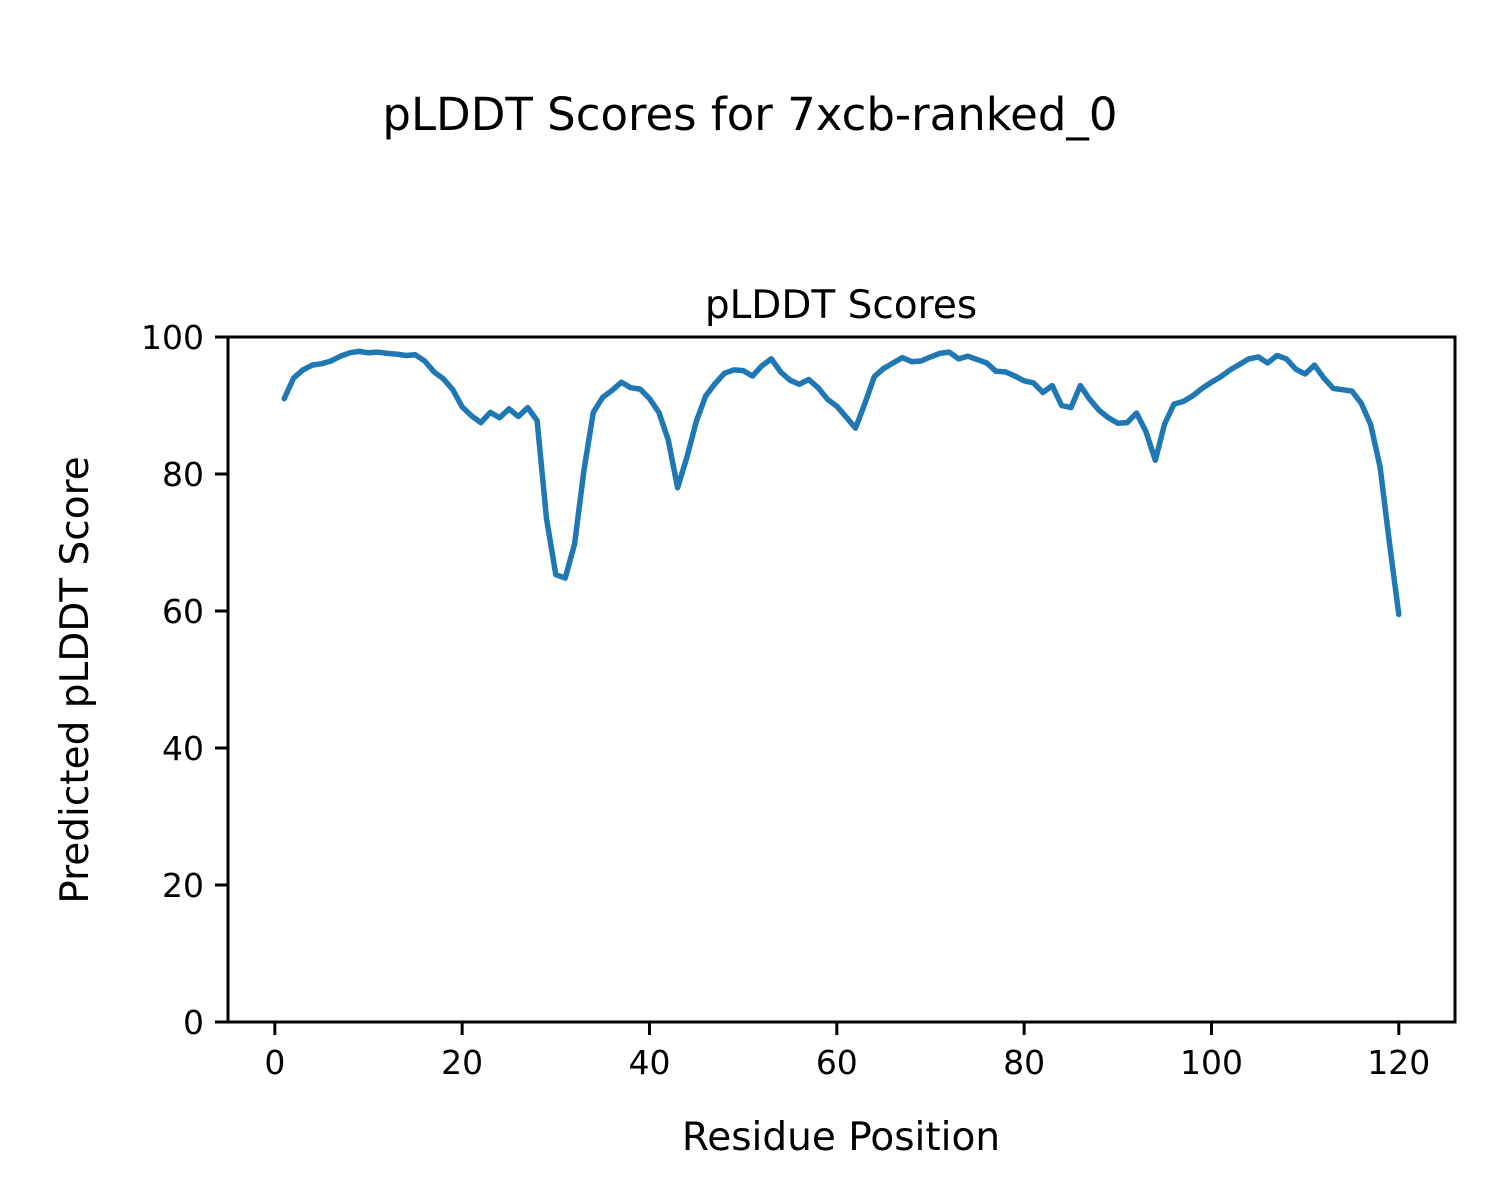 The height and width of the screenshot is (1200, 1500). I want to click on y-tick-label: 20, so click(183, 885).